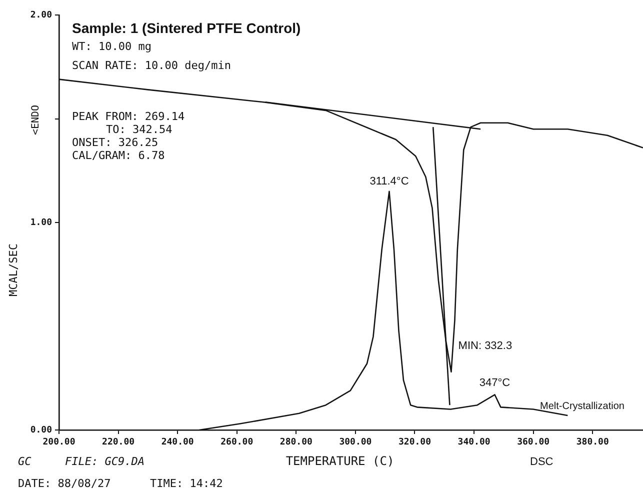 The image size is (643, 491). I want to click on text: DATE: 88/08/27, so click(64, 483).